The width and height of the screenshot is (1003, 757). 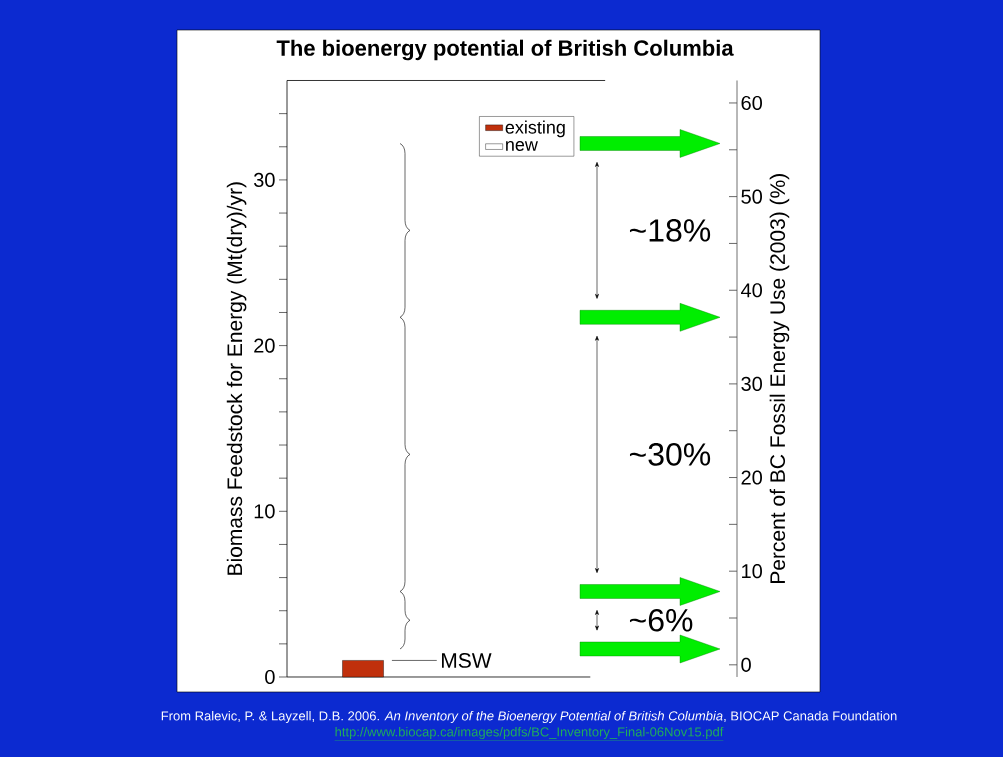 I want to click on y-tick-label: 30, so click(x=264, y=179).